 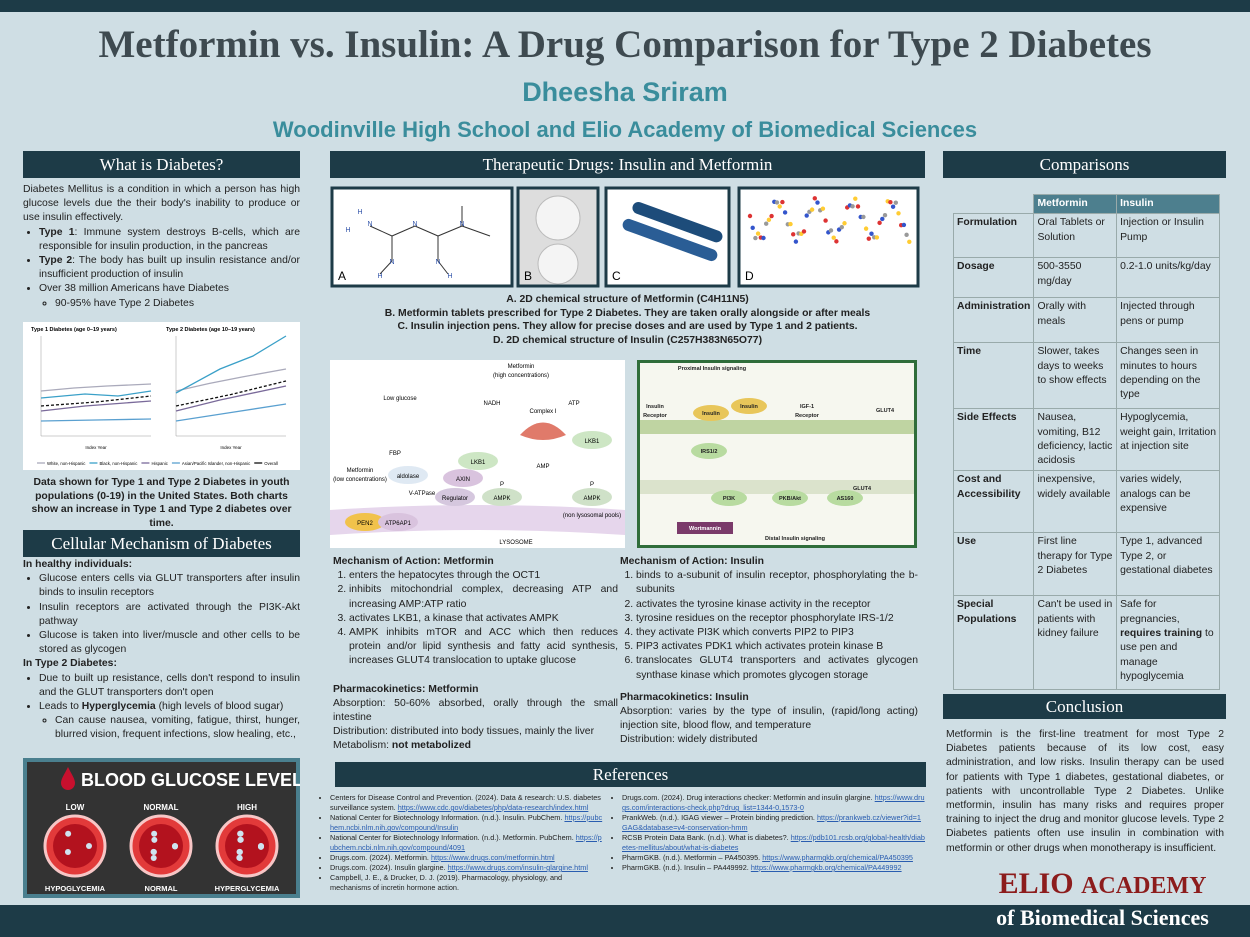 What do you see at coordinates (807, 407) in the screenshot?
I see `diagram-label: IGF-1` at bounding box center [807, 407].